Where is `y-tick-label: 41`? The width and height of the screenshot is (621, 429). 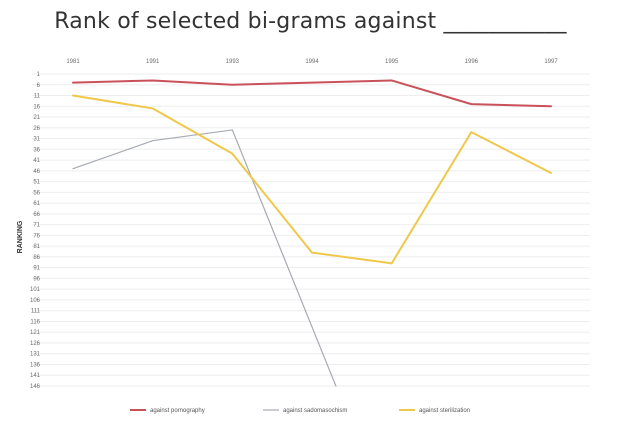
y-tick-label: 41 is located at coordinates (36, 161).